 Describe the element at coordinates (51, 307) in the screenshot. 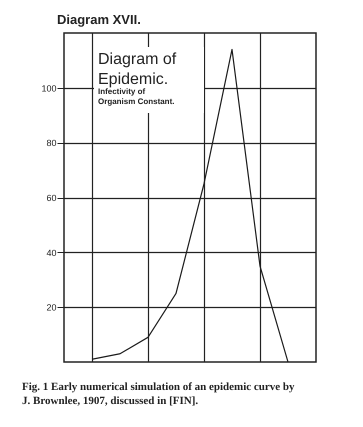

I see `y-tick-label: 20` at that location.